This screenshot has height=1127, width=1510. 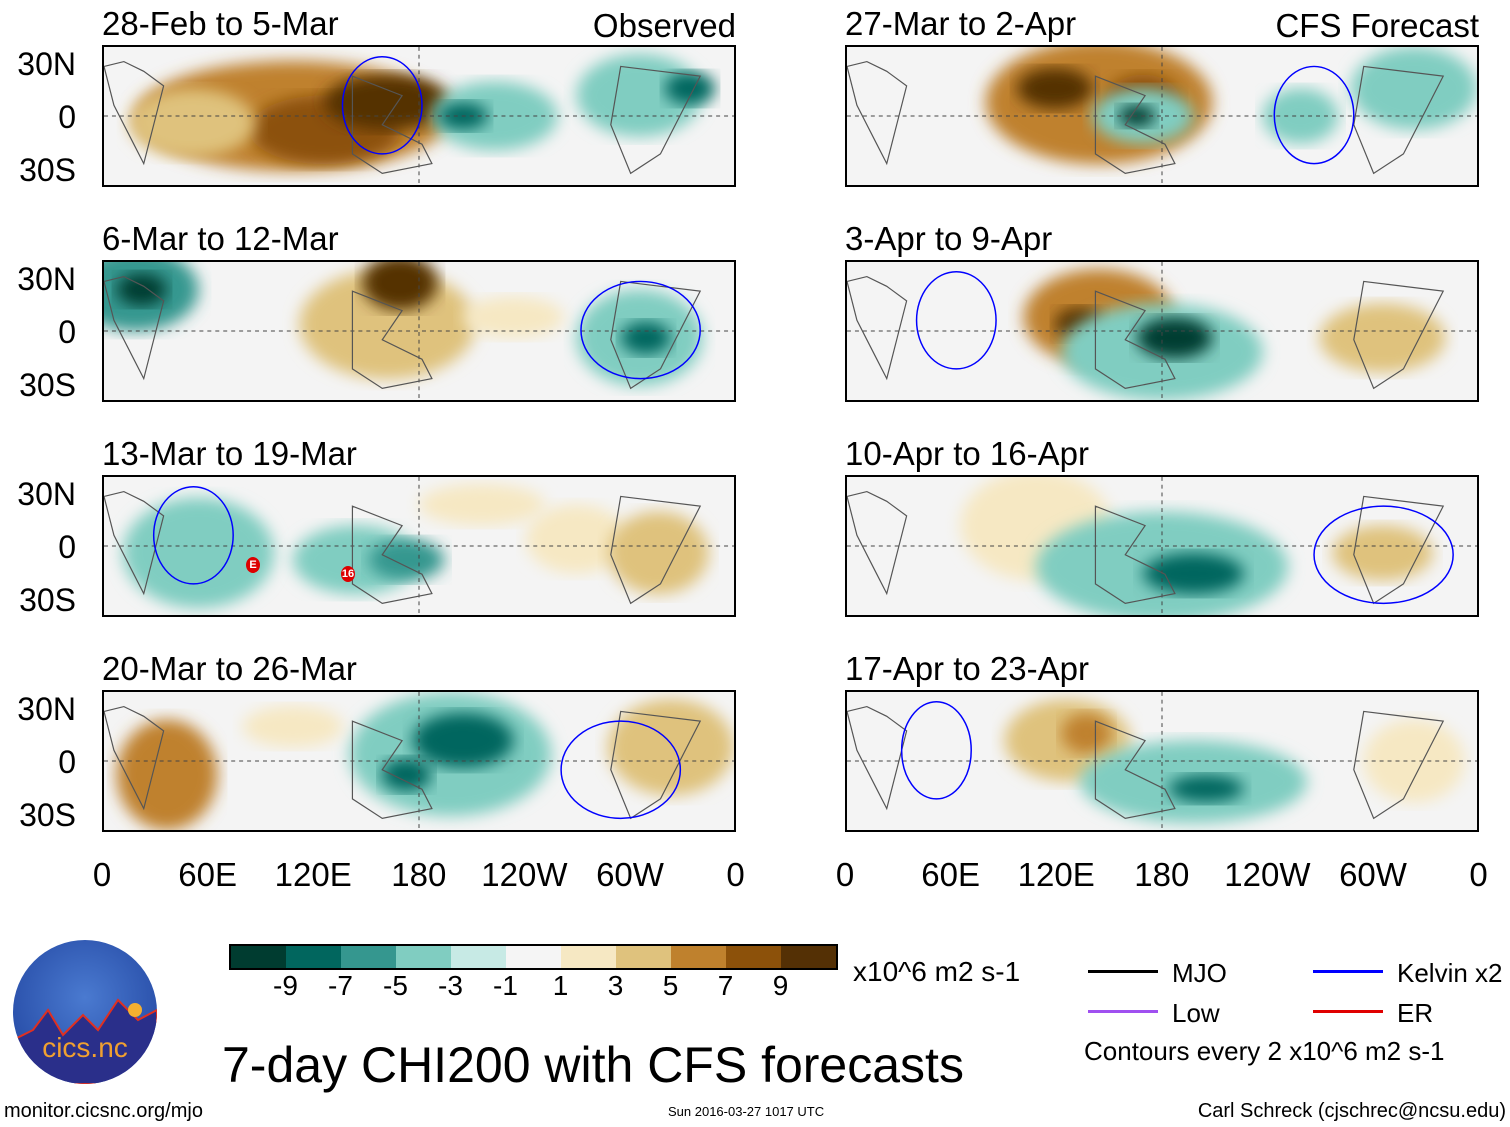 I want to click on footer-url: monitor.cicsnc.org/mjo, so click(x=103, y=1111).